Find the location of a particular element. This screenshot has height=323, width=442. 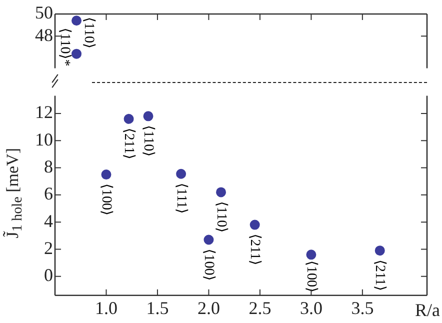

y-tick-label: 12 is located at coordinates (44, 112).